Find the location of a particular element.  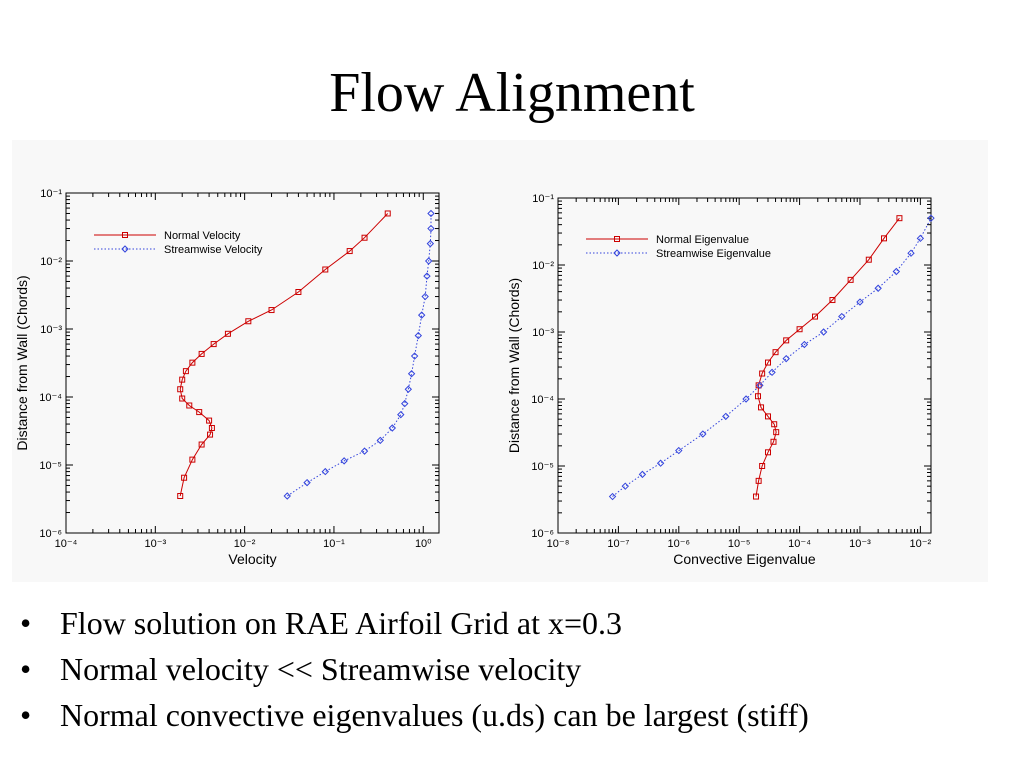

legend-entry: Normal Eigenvalue is located at coordinates (667, 240).